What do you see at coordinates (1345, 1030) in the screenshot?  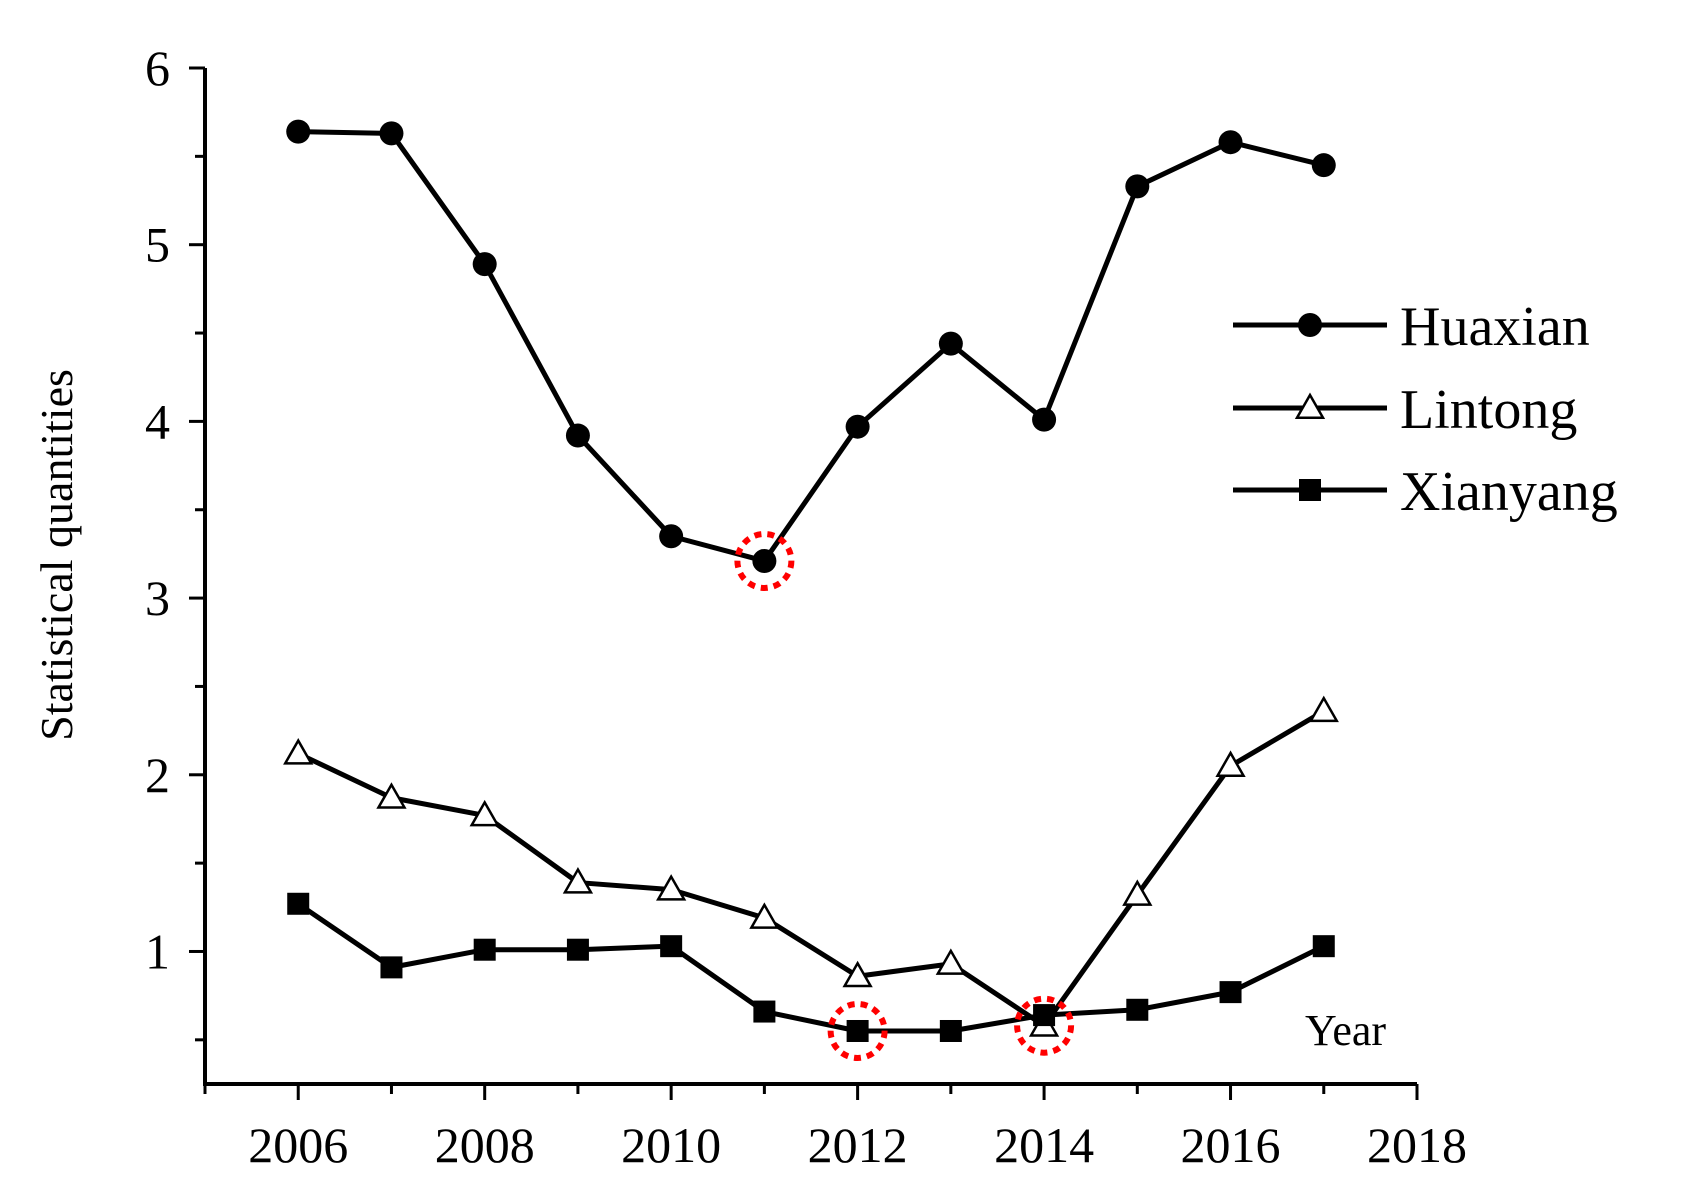 I see `x-axis-title: Year` at bounding box center [1345, 1030].